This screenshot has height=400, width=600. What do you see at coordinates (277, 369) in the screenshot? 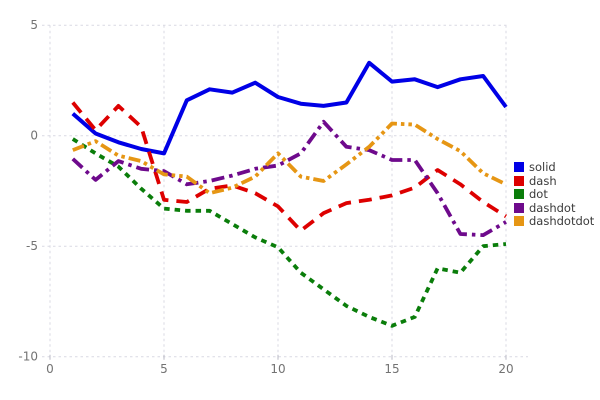
I see `x-tick-label: 10` at bounding box center [277, 369].